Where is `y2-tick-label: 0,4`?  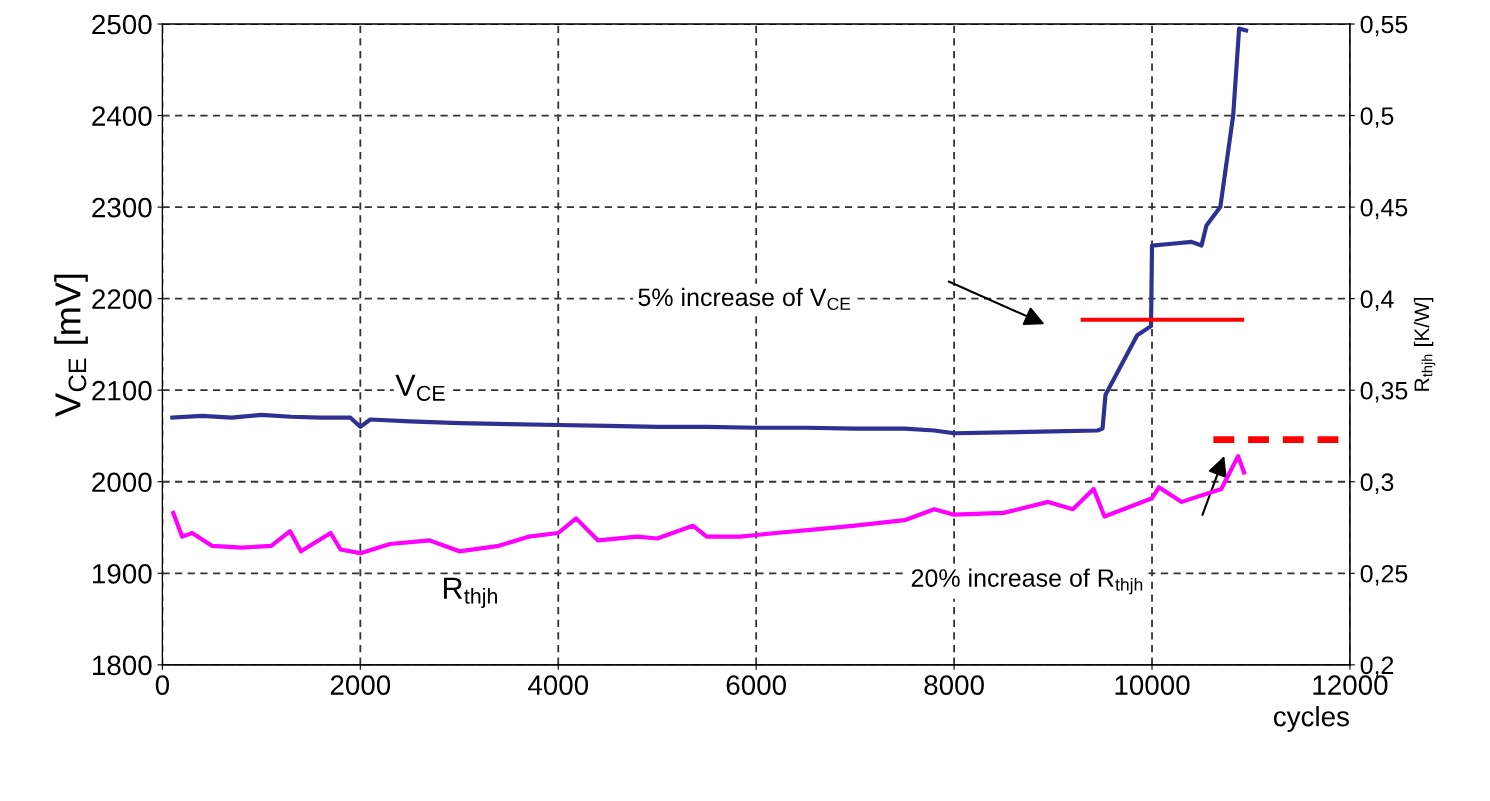 y2-tick-label: 0,4 is located at coordinates (1377, 300).